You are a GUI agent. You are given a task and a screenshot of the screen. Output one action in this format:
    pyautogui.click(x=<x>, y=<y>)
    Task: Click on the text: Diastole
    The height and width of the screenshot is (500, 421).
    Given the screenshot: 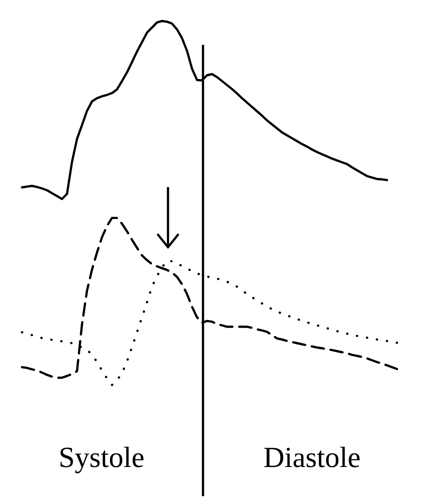 What is the action you would take?
    pyautogui.click(x=312, y=457)
    